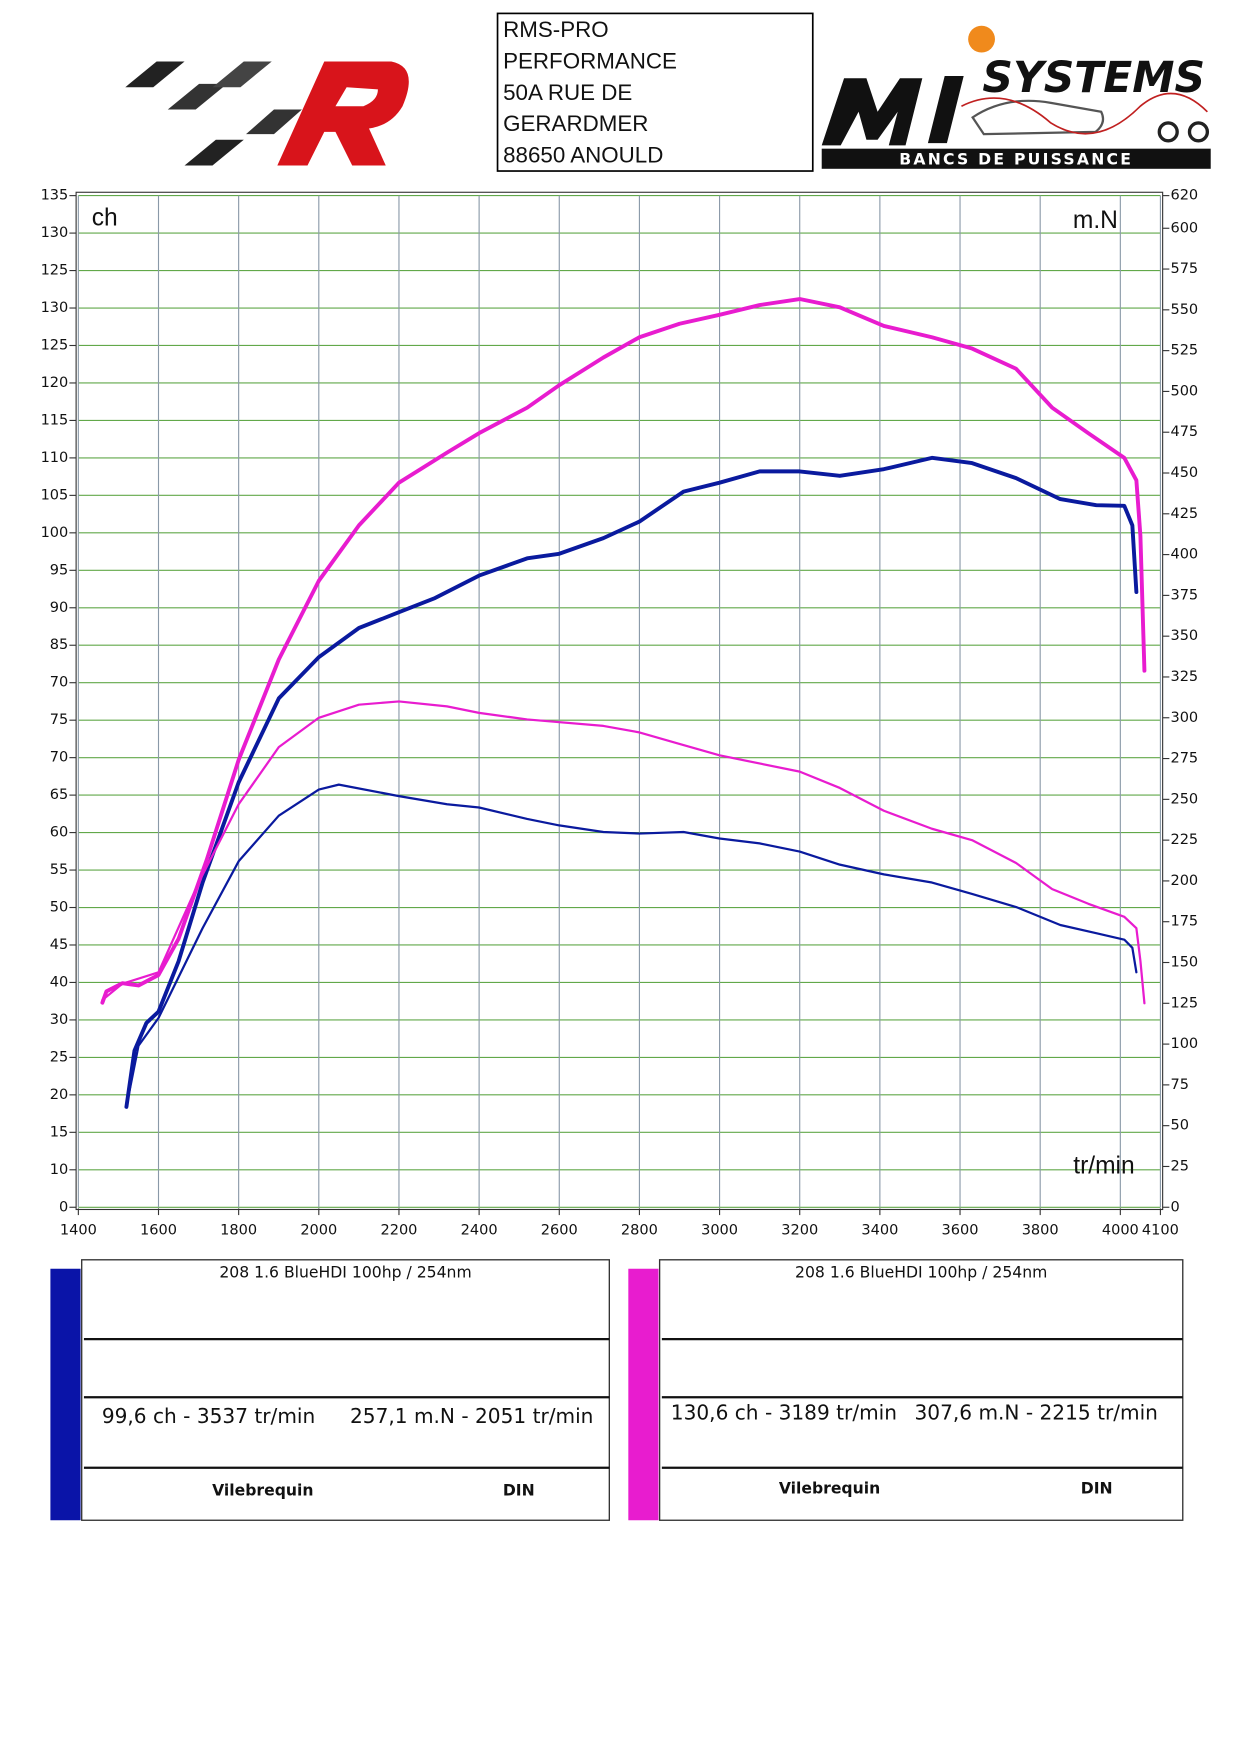 The width and height of the screenshot is (1241, 1755). I want to click on x-tick-label: 2400, so click(479, 1231).